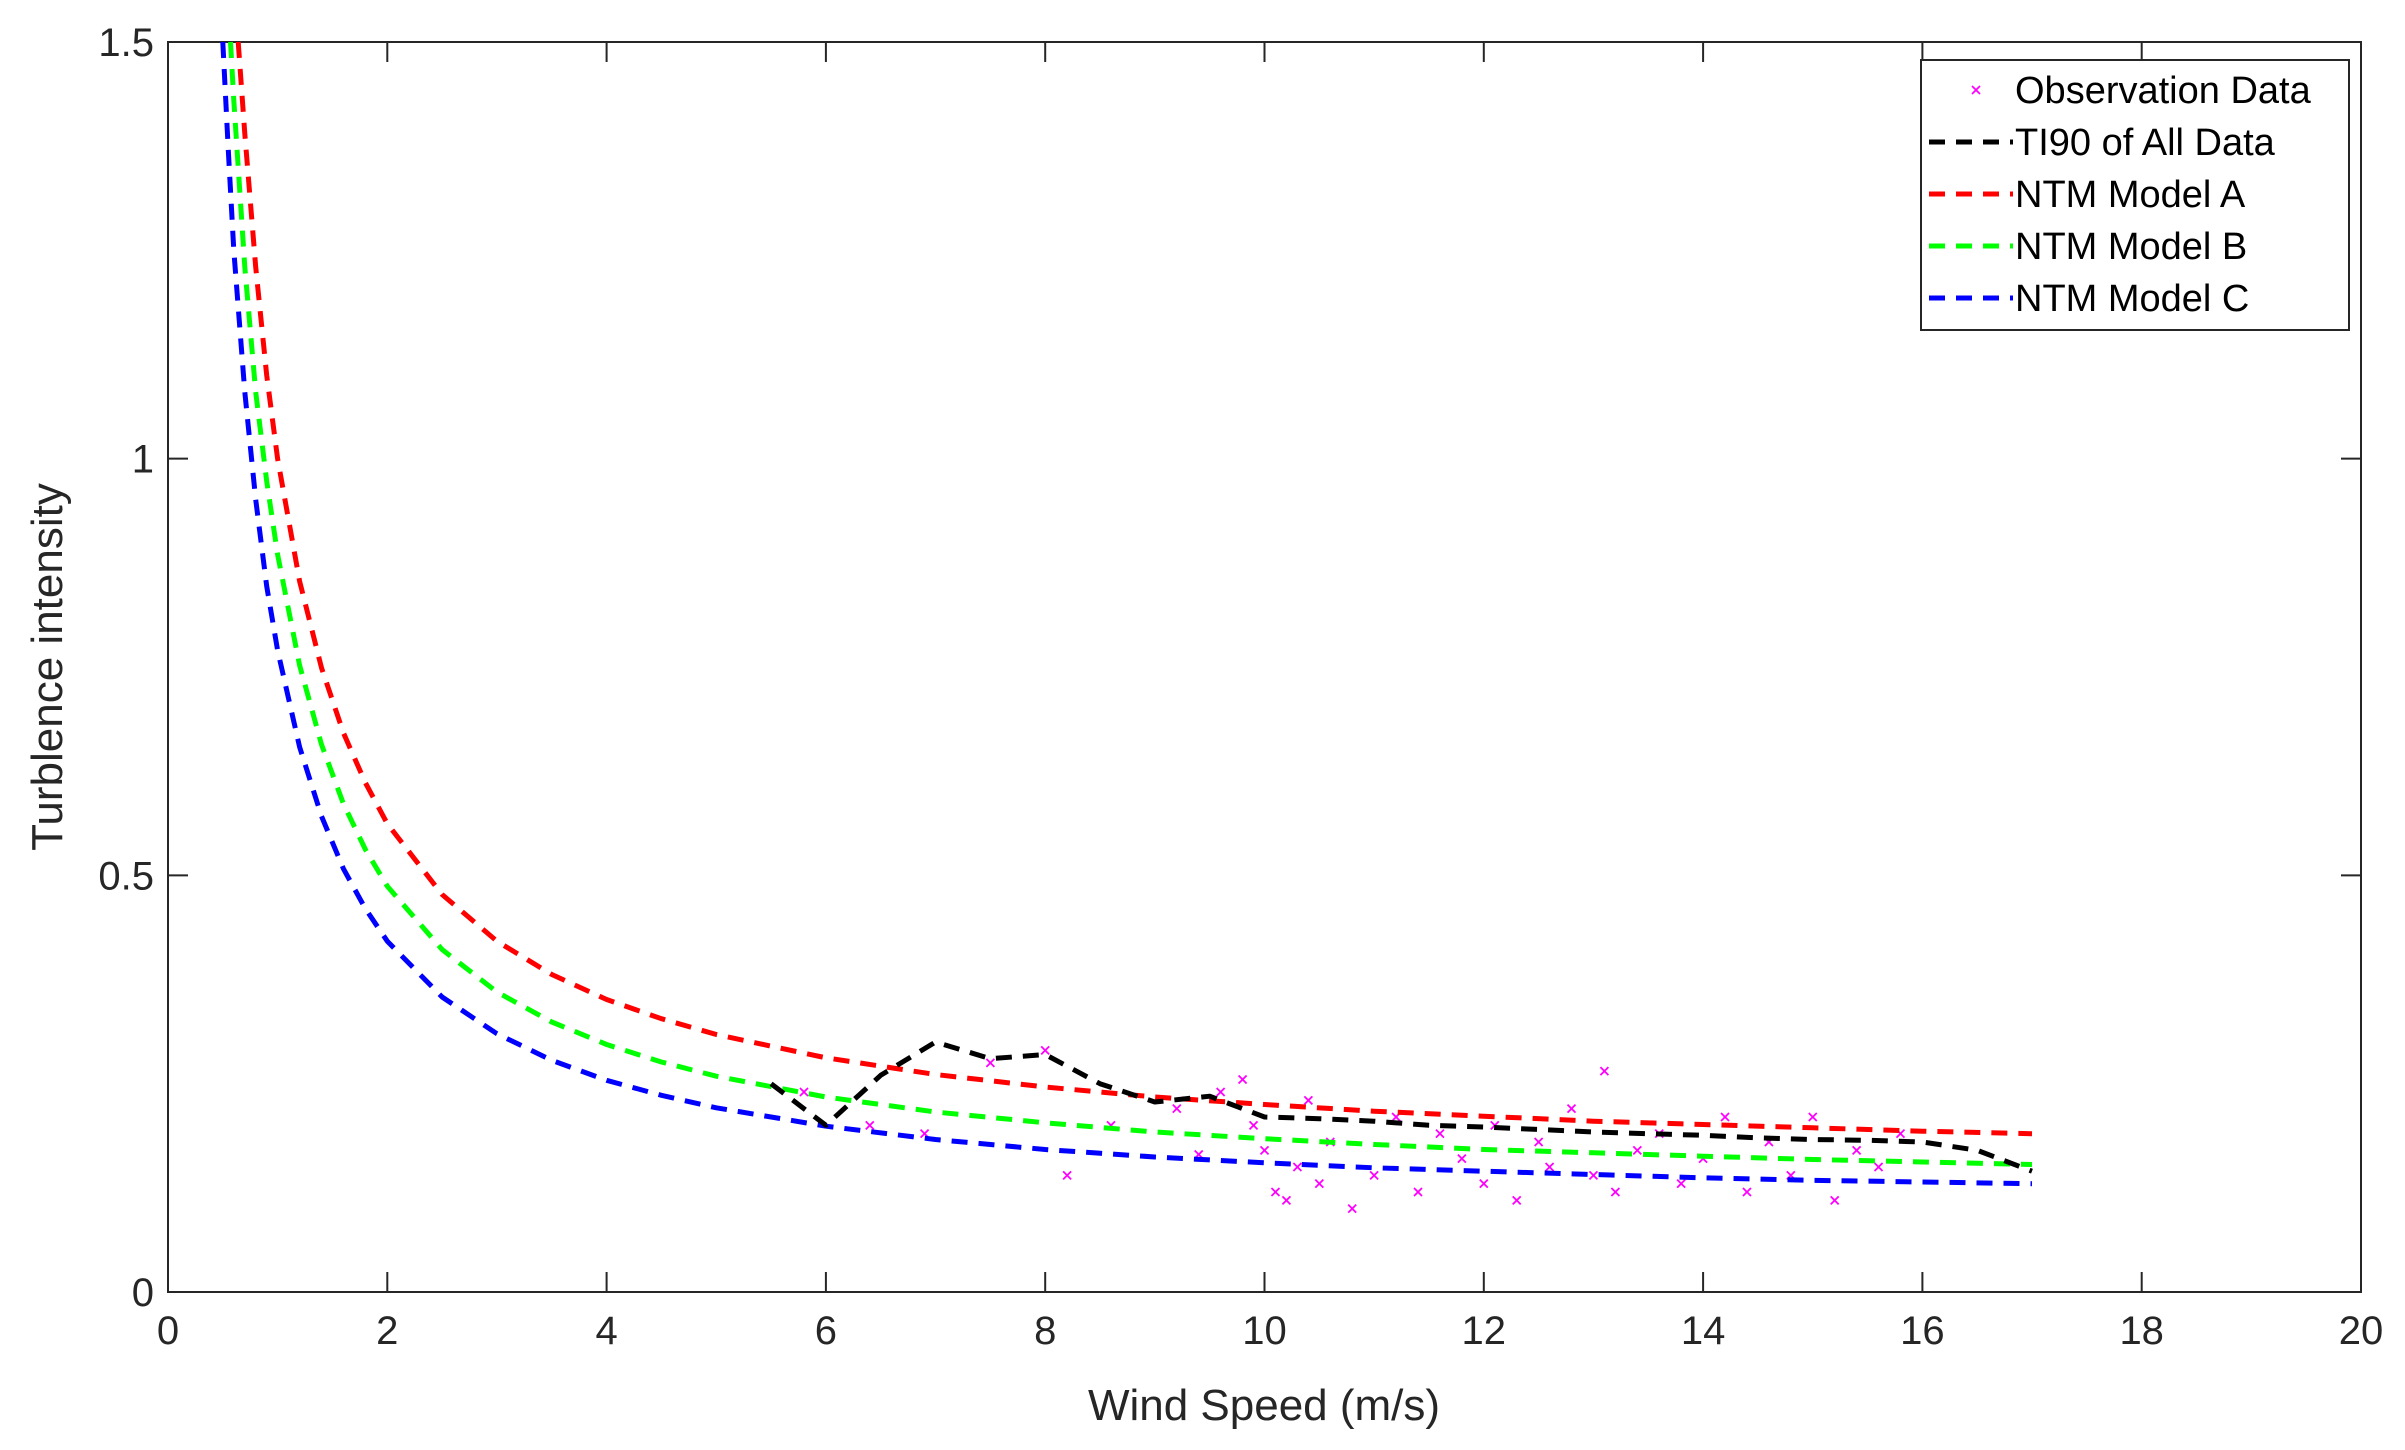 The width and height of the screenshot is (2405, 1450). Describe the element at coordinates (2361, 1331) in the screenshot. I see `x-tick-label: 20` at that location.